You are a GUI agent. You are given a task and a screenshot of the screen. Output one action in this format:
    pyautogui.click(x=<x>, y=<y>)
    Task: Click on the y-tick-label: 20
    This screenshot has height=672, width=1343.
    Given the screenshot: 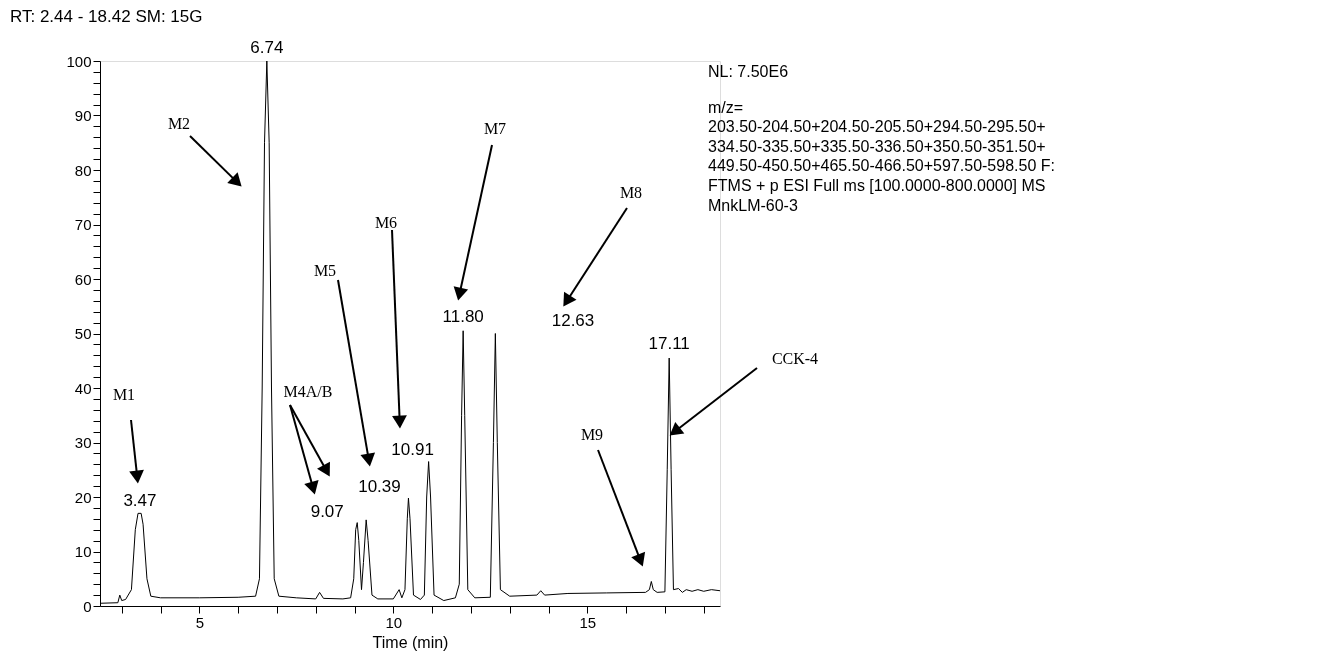 What is the action you would take?
    pyautogui.click(x=83, y=497)
    